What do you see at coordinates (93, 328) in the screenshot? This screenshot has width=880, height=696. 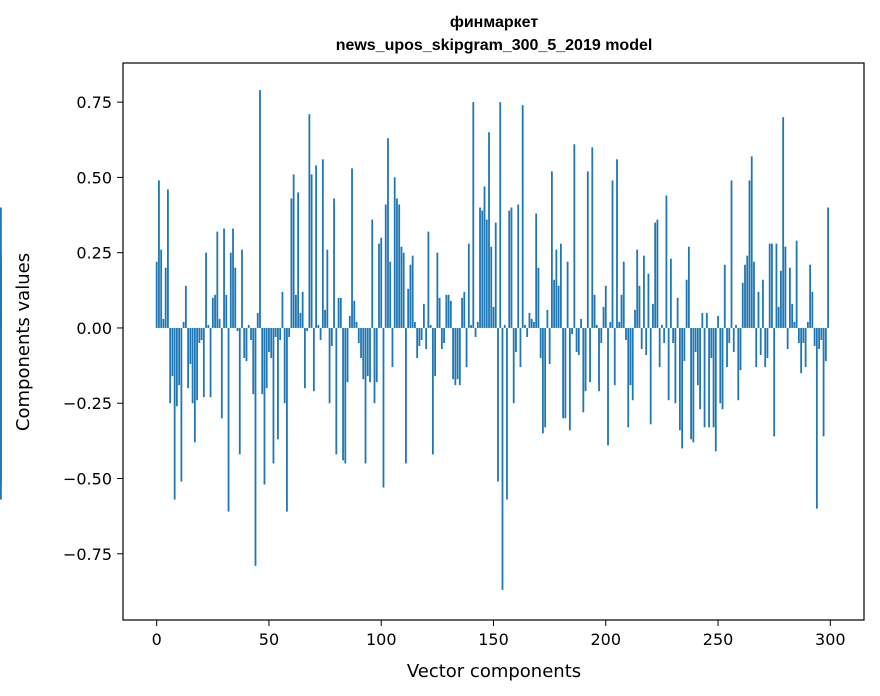 I see `y-axis-ticks: −0.75 −0.50 −0.25 0.00 0.25 0.50 0.75` at bounding box center [93, 328].